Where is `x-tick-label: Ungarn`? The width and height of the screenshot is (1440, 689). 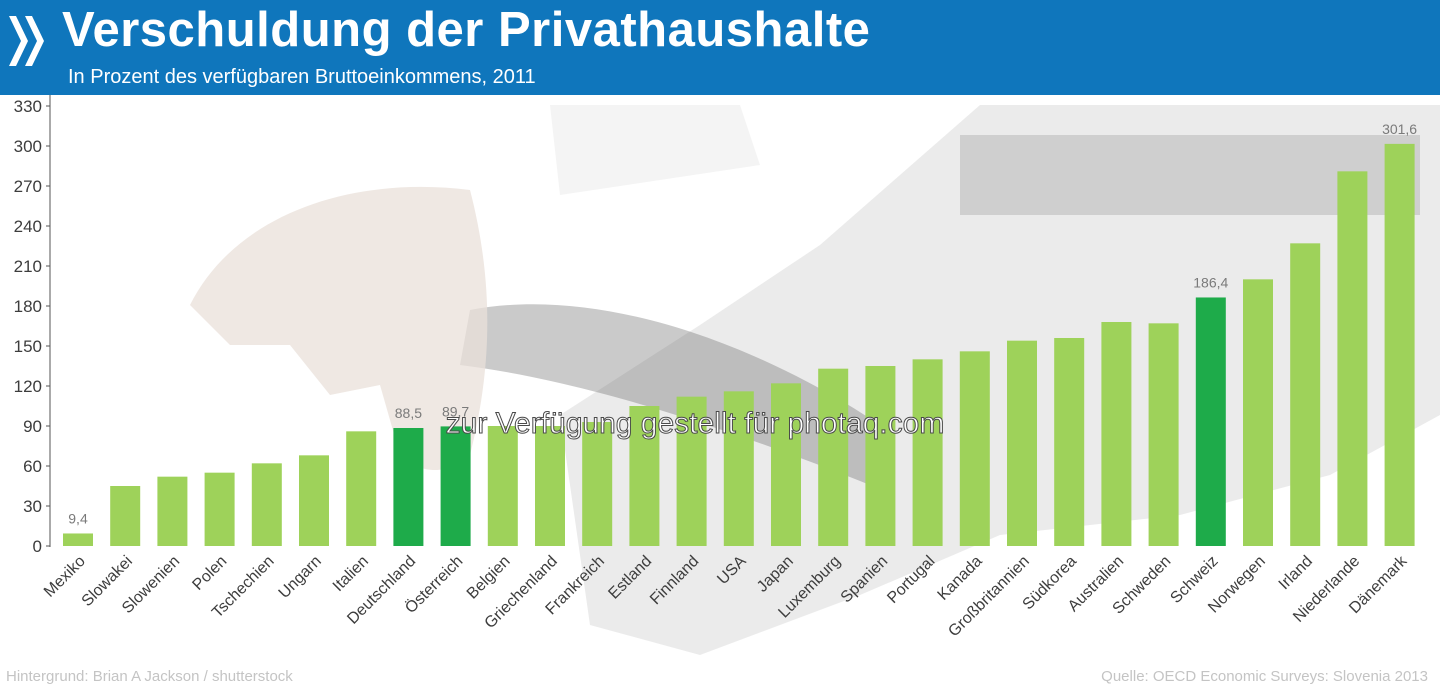
x-tick-label: Ungarn is located at coordinates (300, 577).